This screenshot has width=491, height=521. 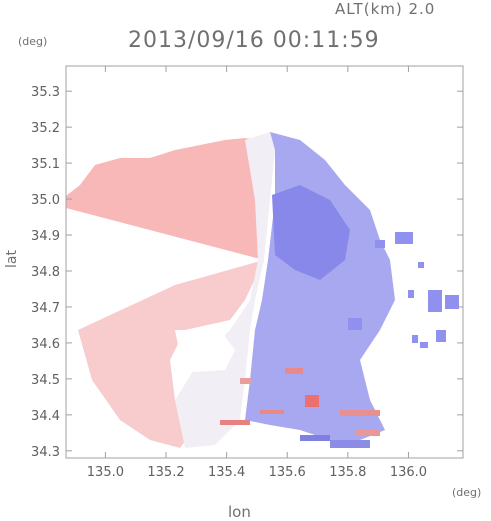 What do you see at coordinates (287, 472) in the screenshot?
I see `x-tick-label: 135.6` at bounding box center [287, 472].